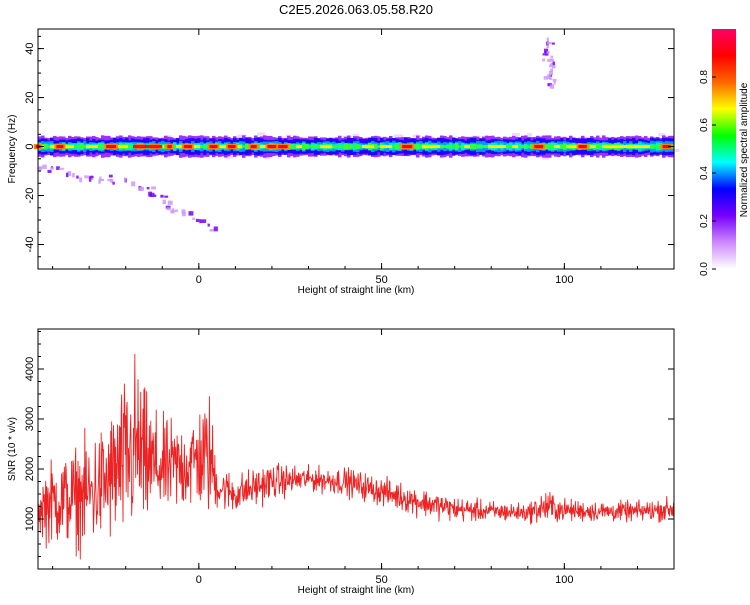 The image size is (750, 605). What do you see at coordinates (30, 469) in the screenshot?
I see `y-tick-label: 2000` at bounding box center [30, 469].